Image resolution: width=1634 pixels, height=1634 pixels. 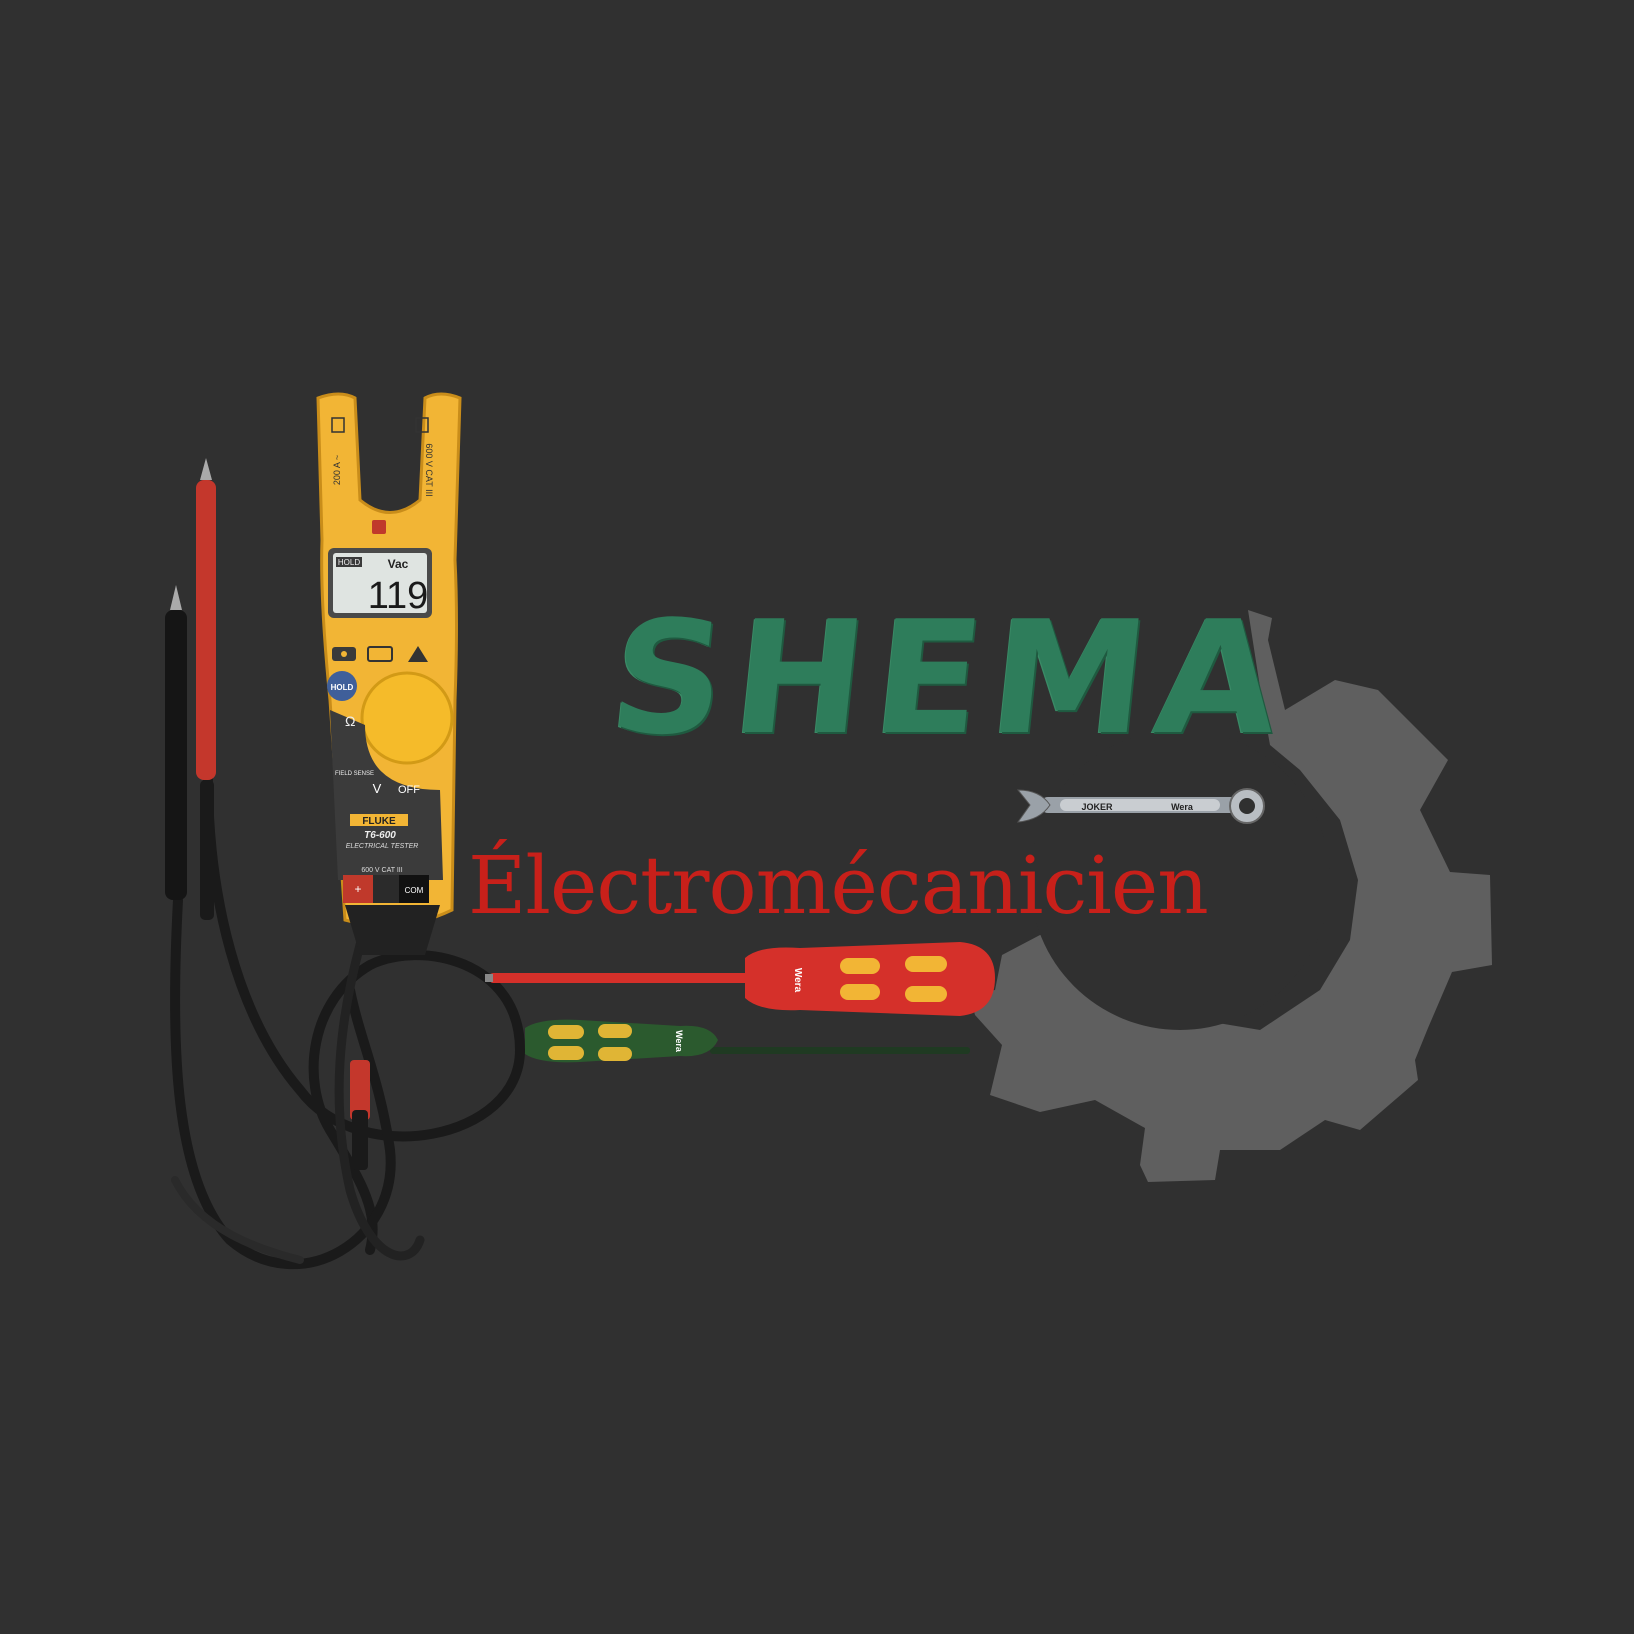 I want to click on brand-name: SHEMA, so click(x=950, y=678).